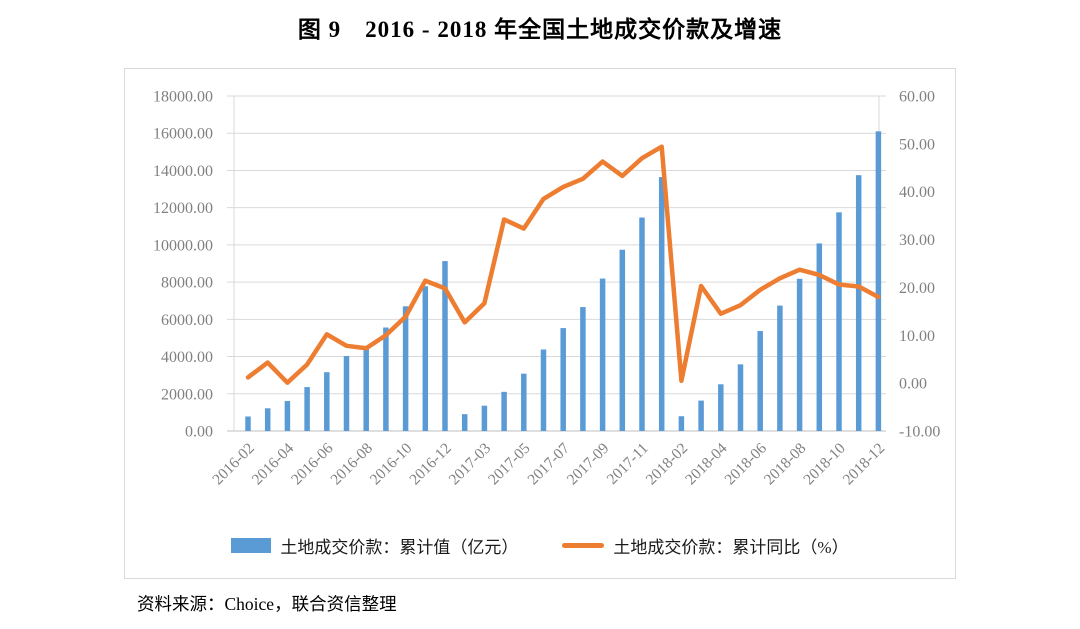 This screenshot has height=629, width=1080. What do you see at coordinates (919, 432) in the screenshot?
I see `right-axis-tick-label: -10.00` at bounding box center [919, 432].